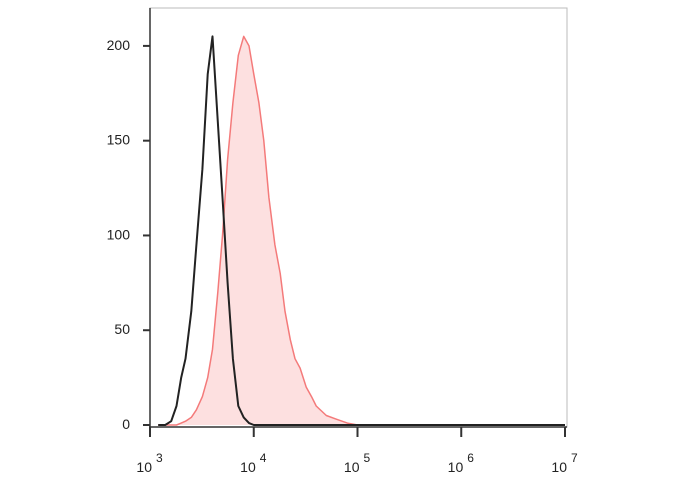  Describe the element at coordinates (574, 458) in the screenshot. I see `x-tick-exponent: 7` at that location.